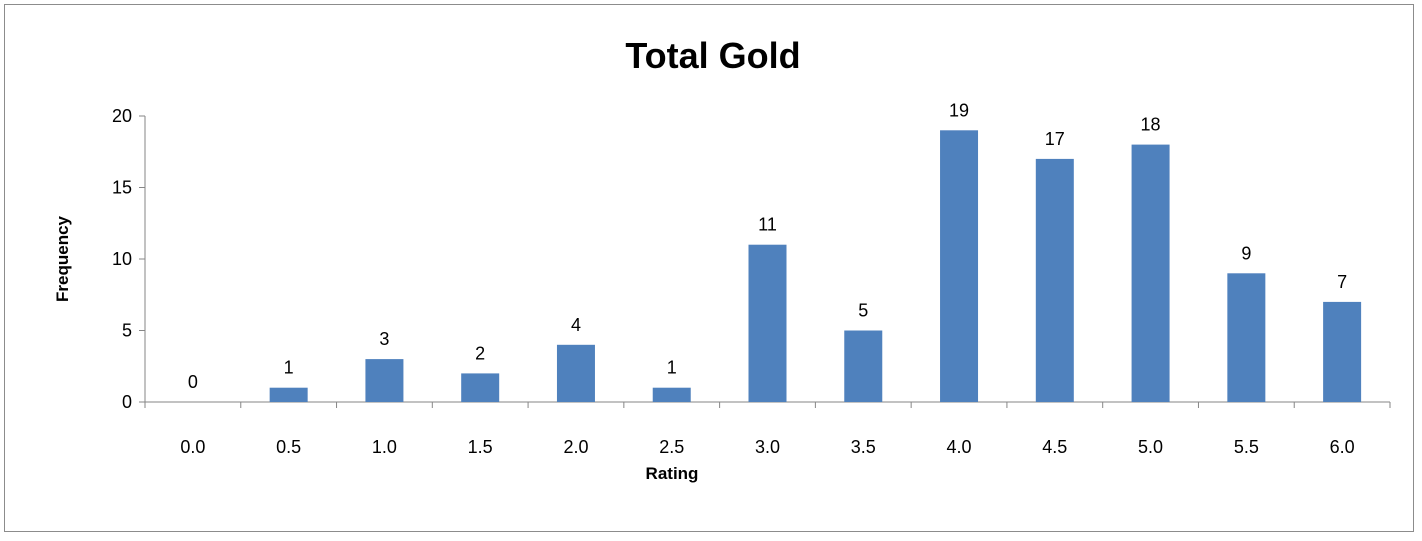 The width and height of the screenshot is (1422, 541). Describe the element at coordinates (288, 394) in the screenshot. I see `bar-0.5` at that location.